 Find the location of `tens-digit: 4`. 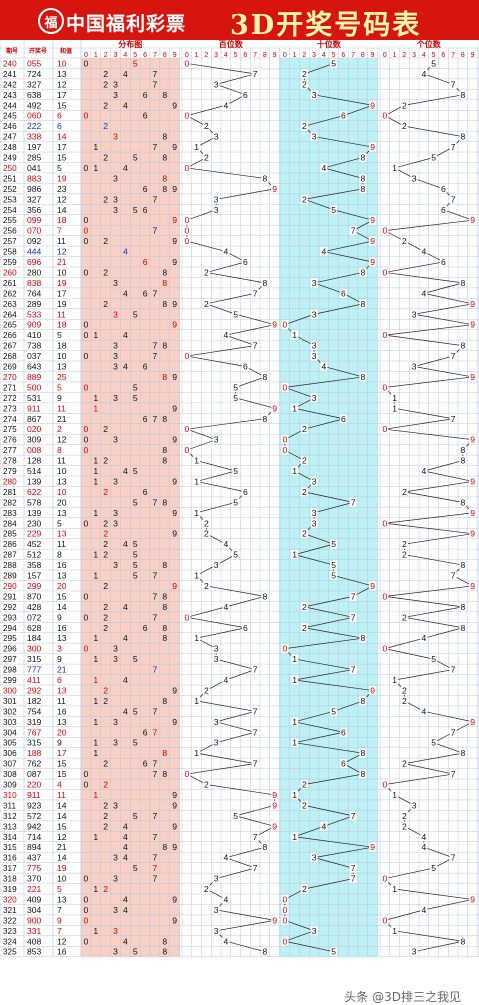

tens-digit: 4 is located at coordinates (323, 168).